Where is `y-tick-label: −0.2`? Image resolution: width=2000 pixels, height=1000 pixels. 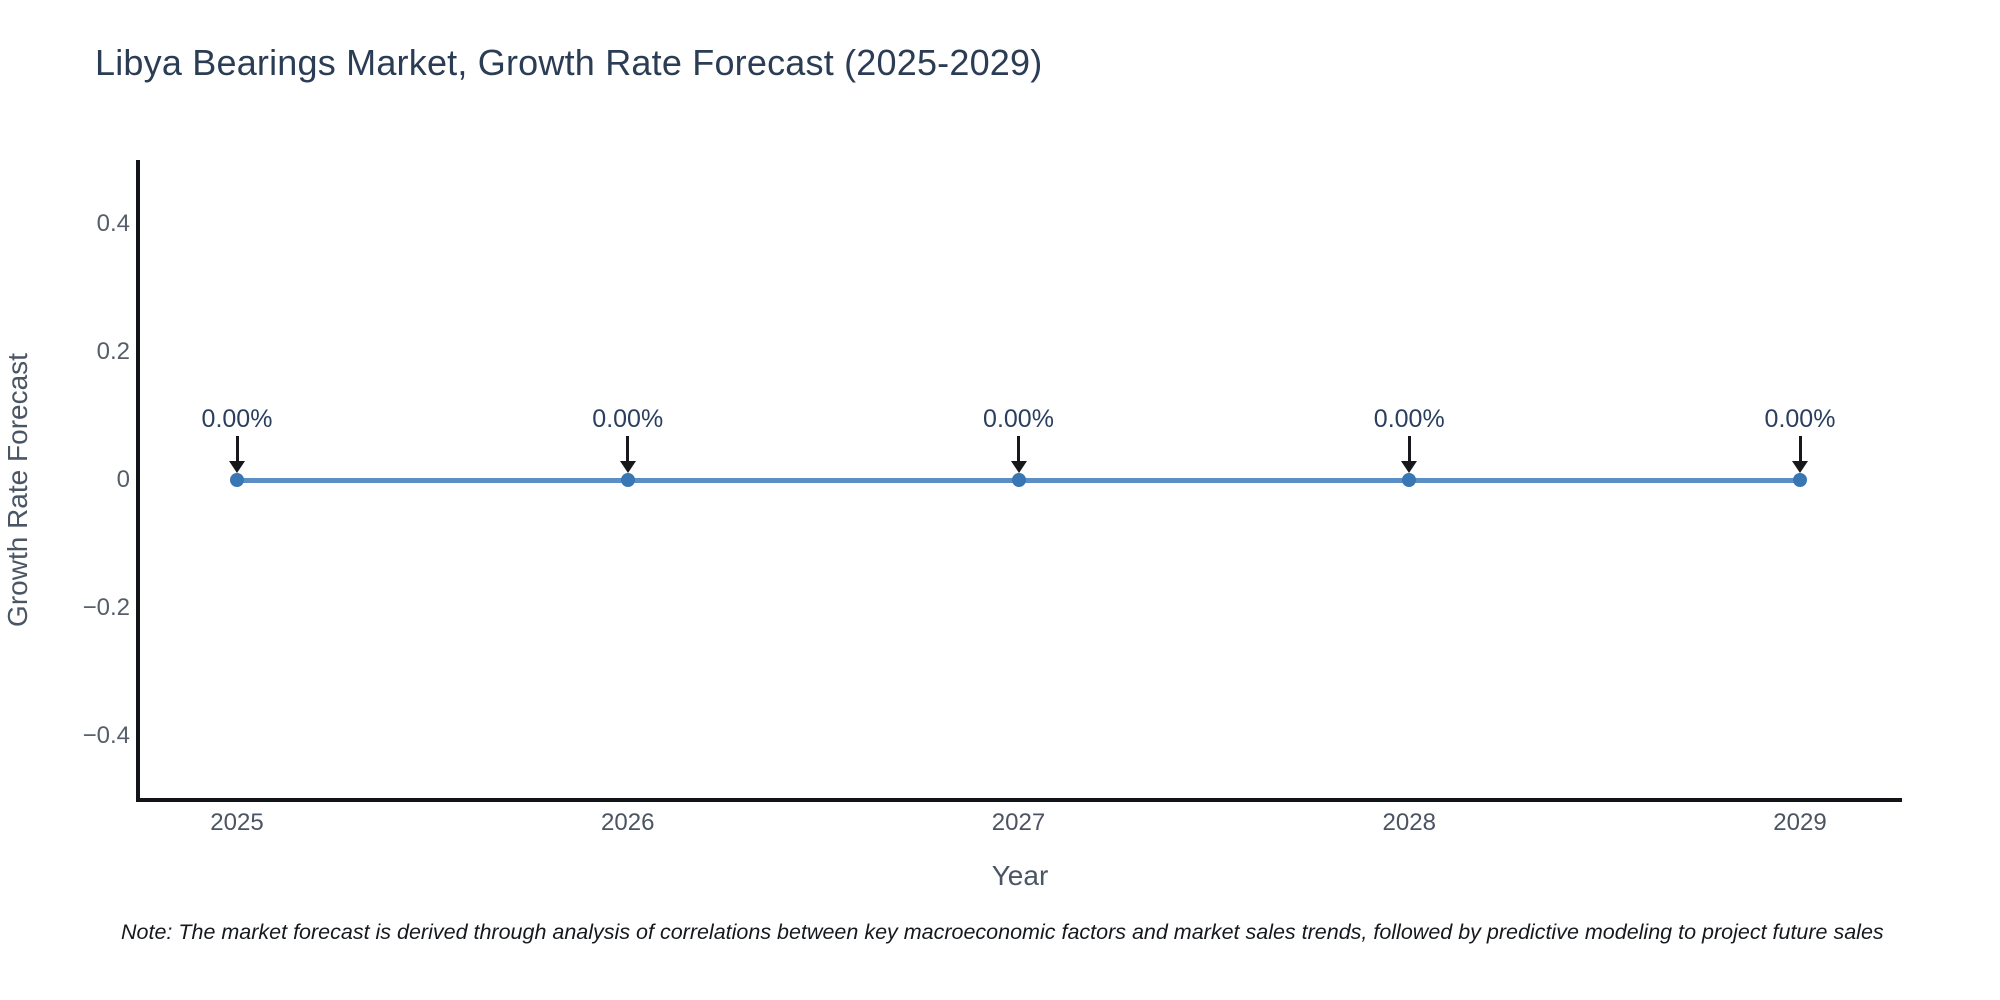 y-tick-label: −0.2 is located at coordinates (106, 607).